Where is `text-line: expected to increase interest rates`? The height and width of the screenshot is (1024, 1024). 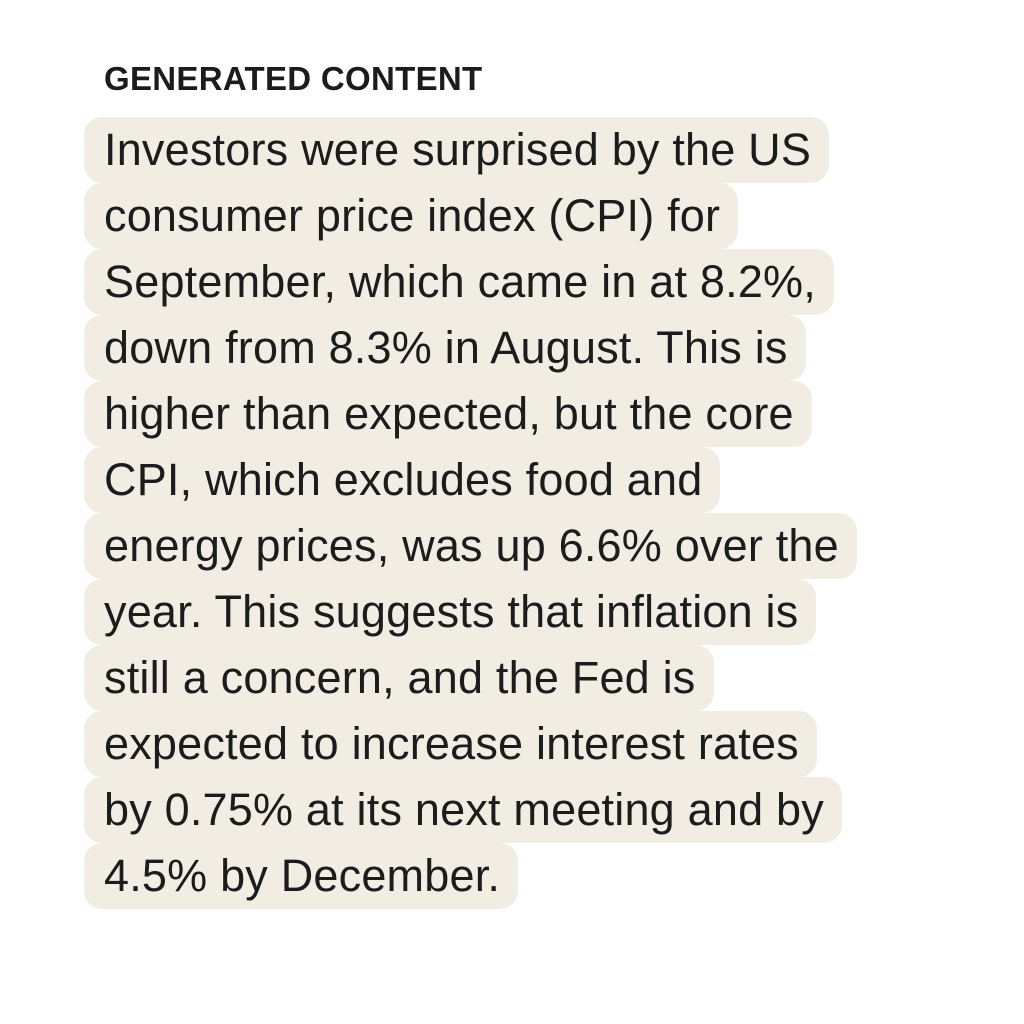 text-line: expected to increase interest rates is located at coordinates (450, 744).